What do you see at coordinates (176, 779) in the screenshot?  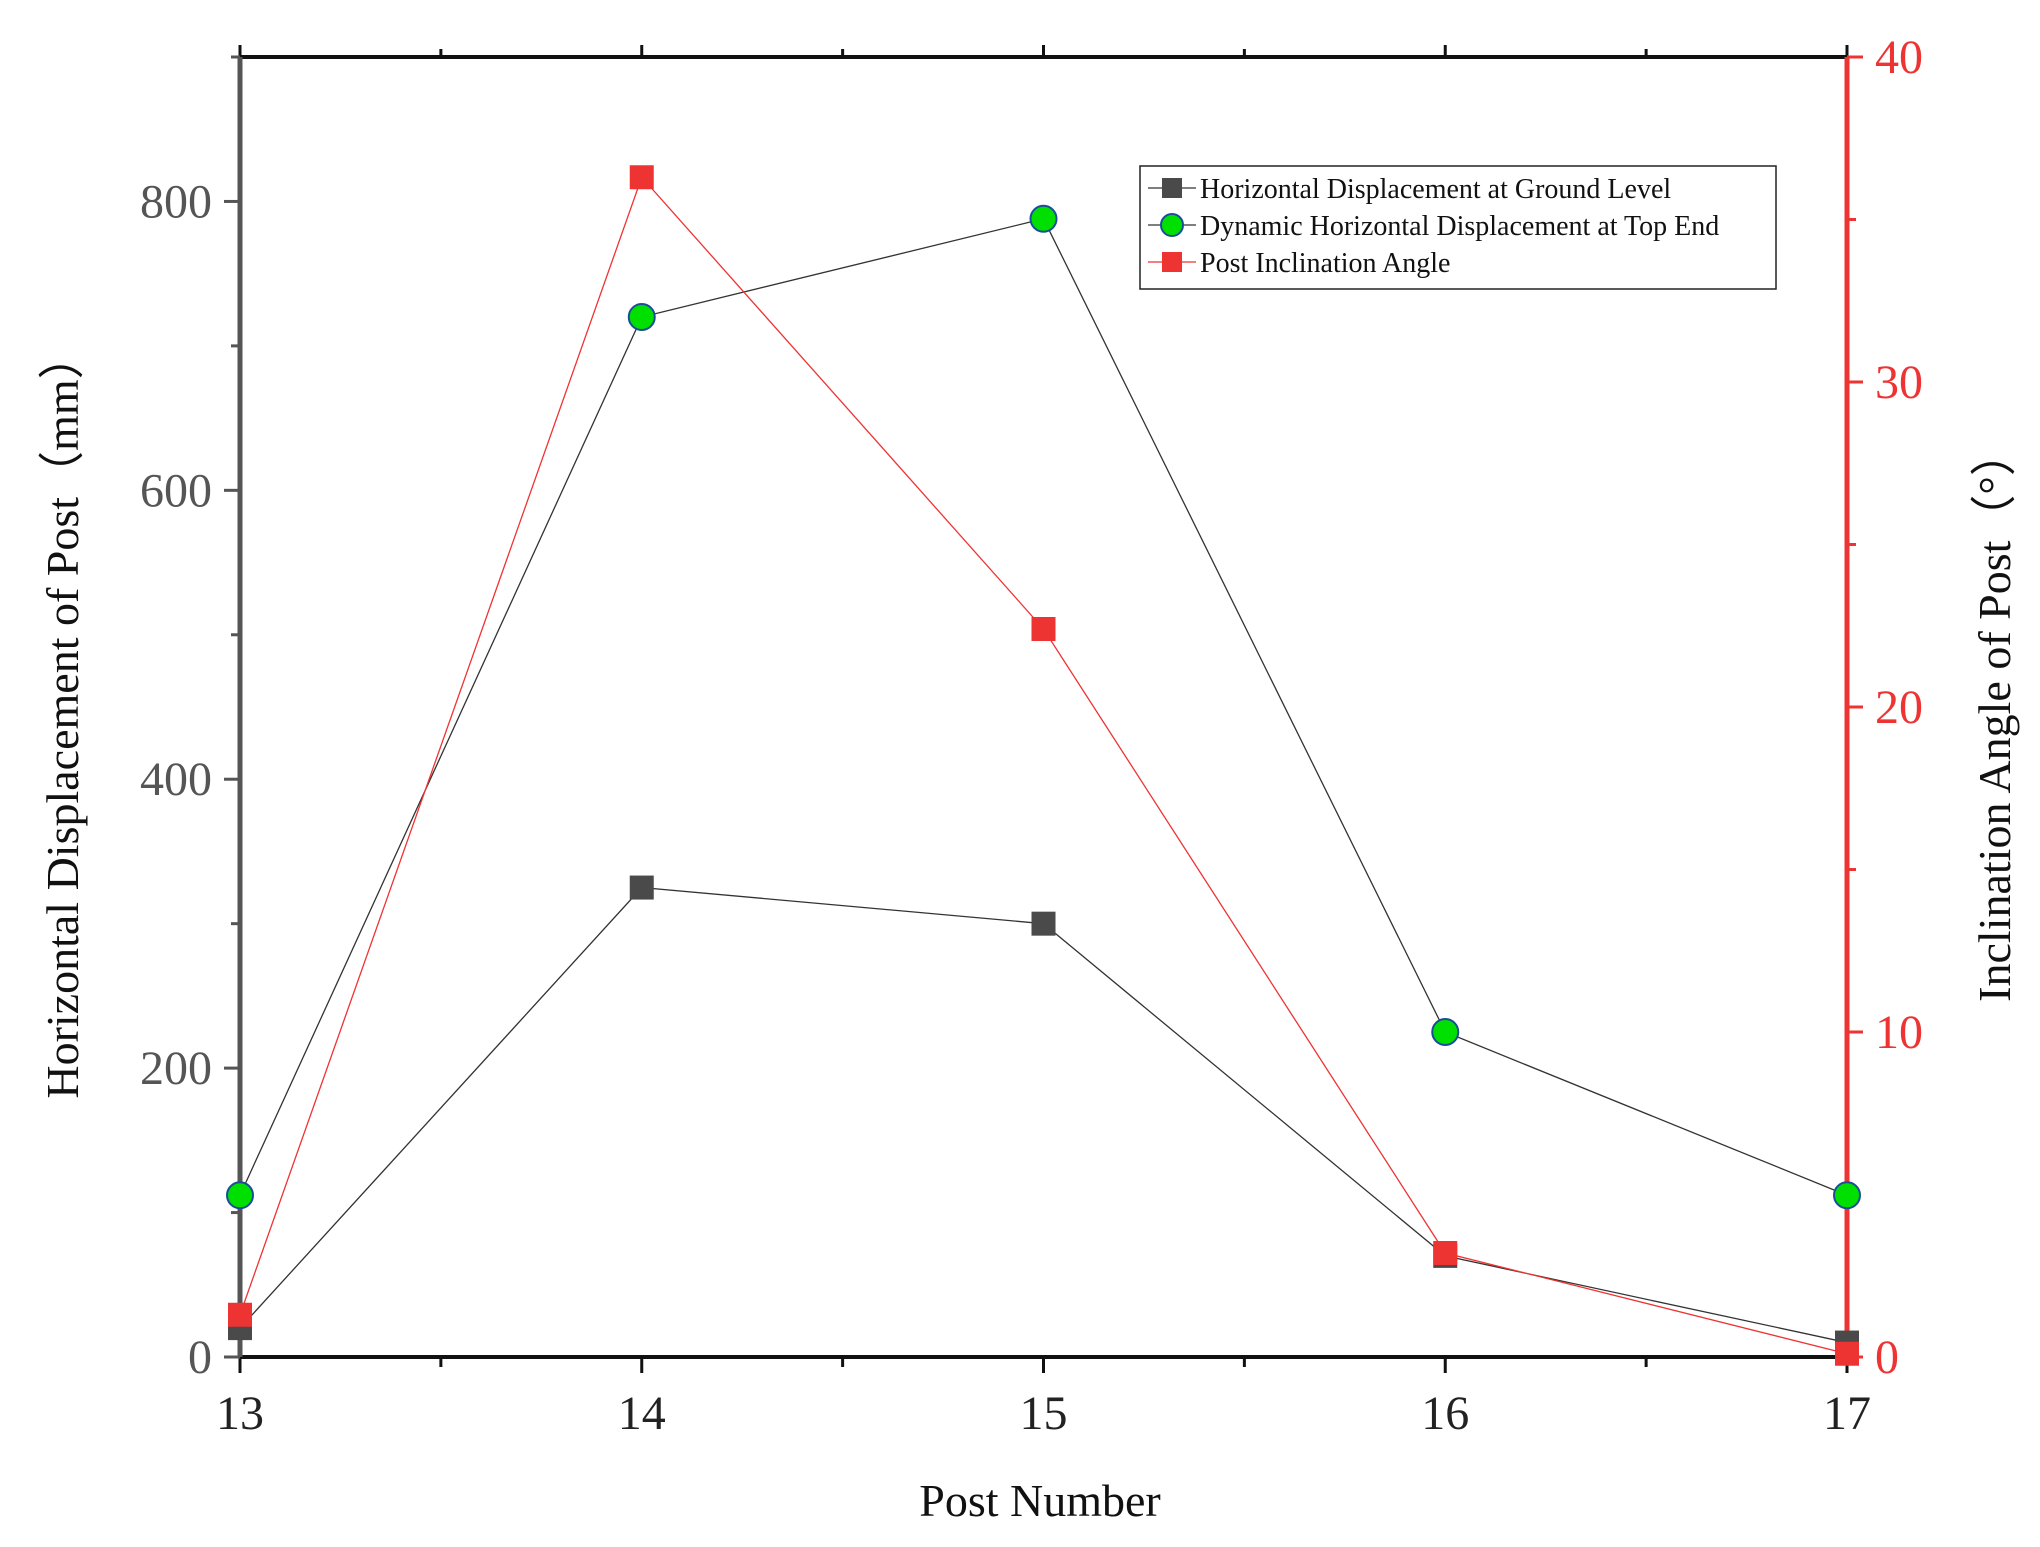 I see `left-y-tick-label: 400` at bounding box center [176, 779].